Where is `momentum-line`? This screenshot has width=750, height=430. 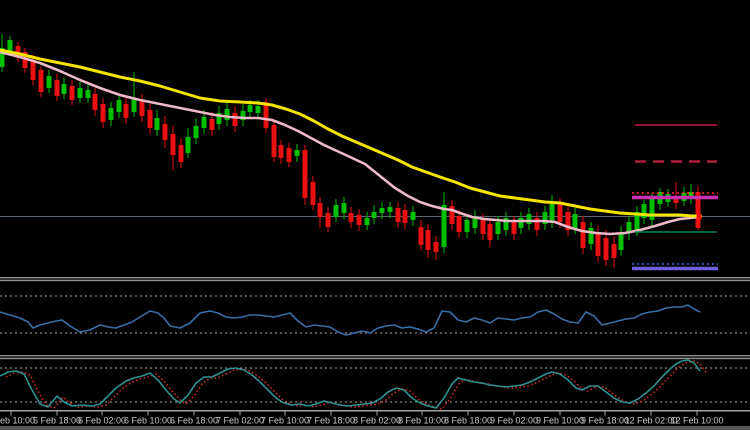
momentum-line is located at coordinates (350, 320).